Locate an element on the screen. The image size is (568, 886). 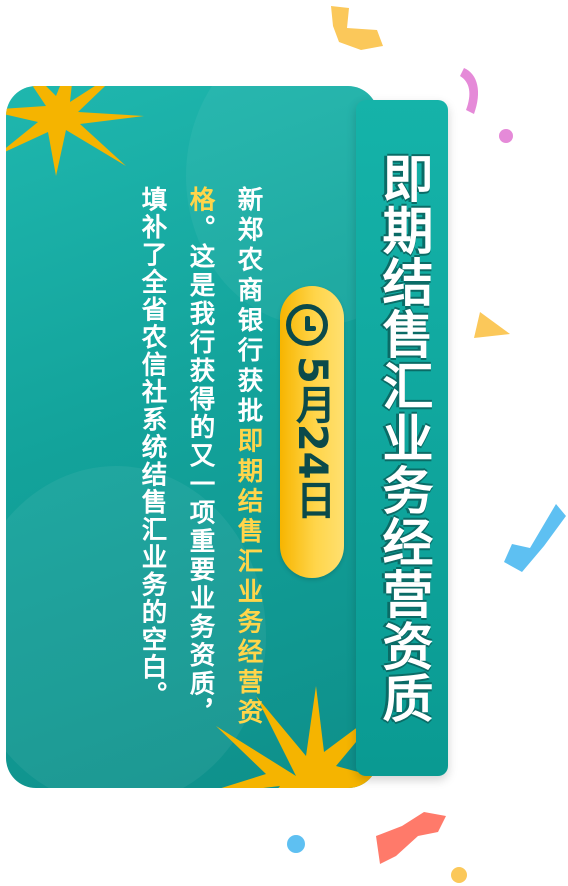
confetti-pink-curl is located at coordinates (469, 91).